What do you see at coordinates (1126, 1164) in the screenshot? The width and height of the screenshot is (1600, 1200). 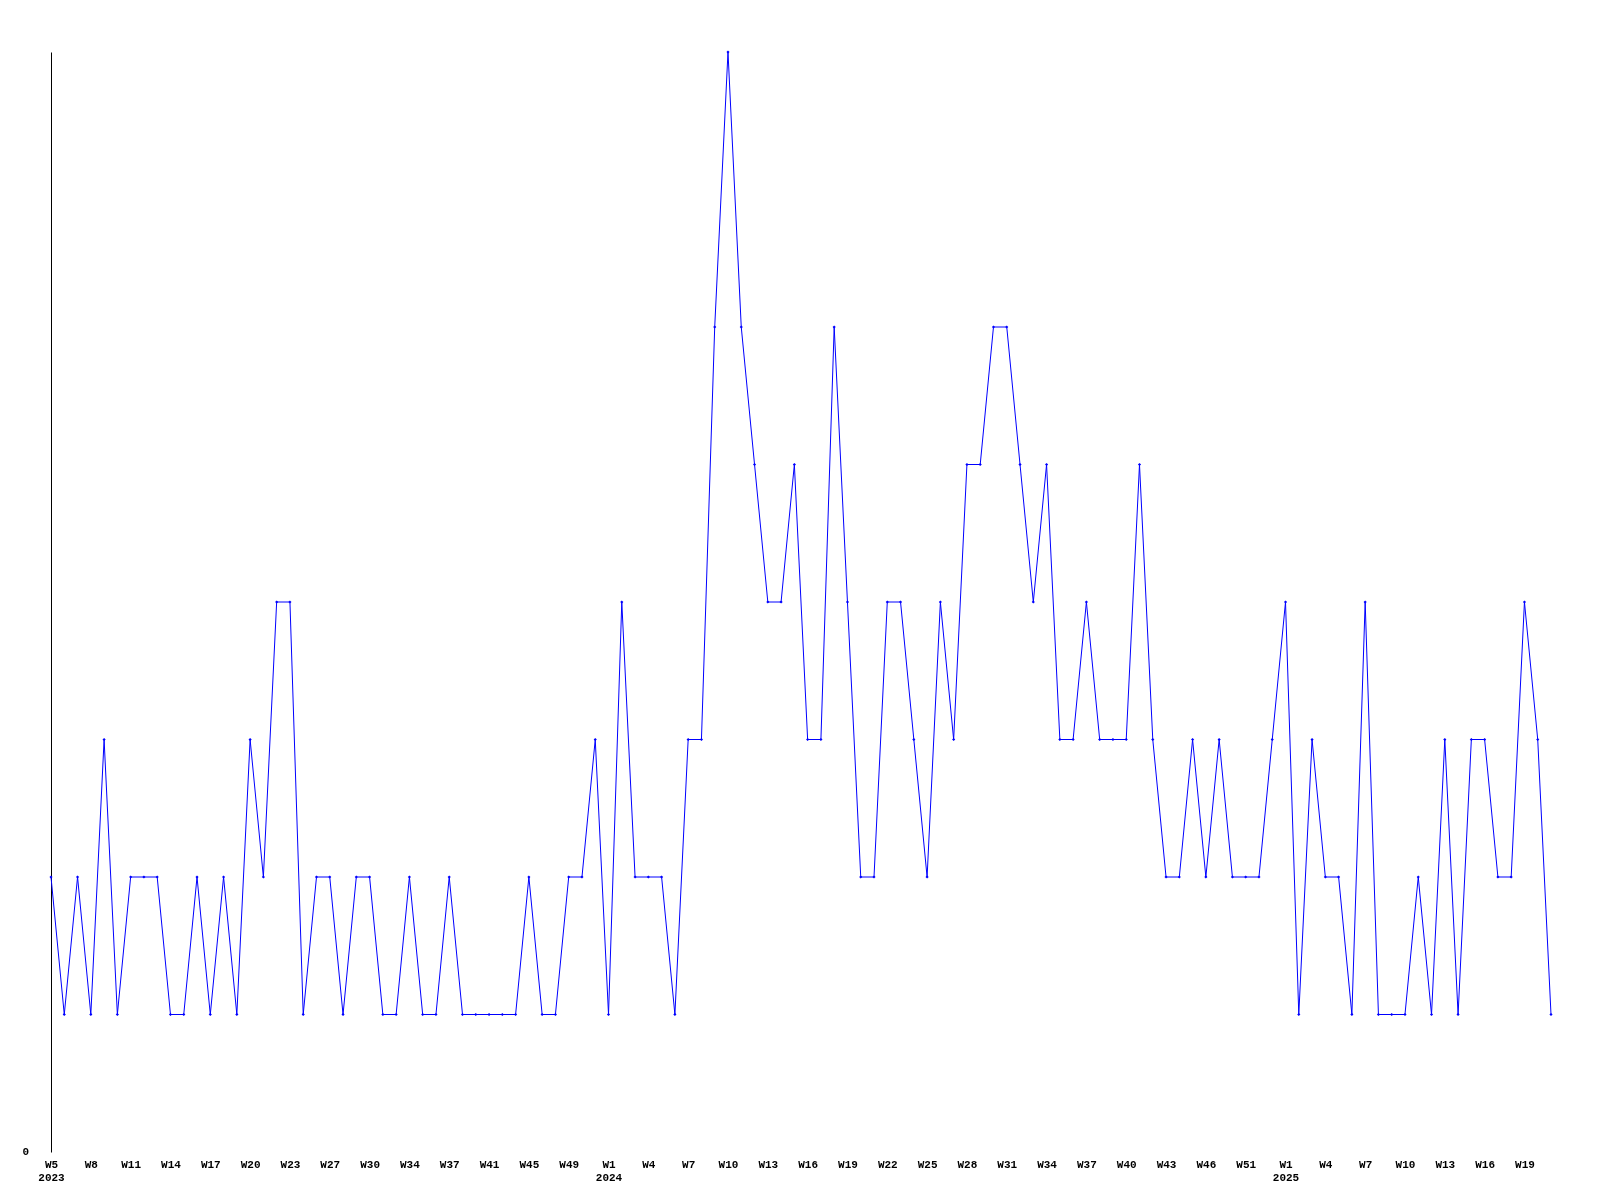 I see `x-tick-label: W40` at bounding box center [1126, 1164].